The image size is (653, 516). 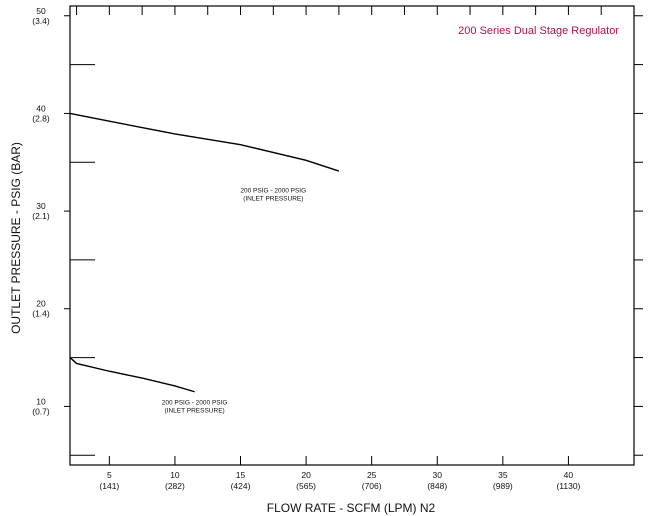 I want to click on x-tick-label: 30, so click(x=438, y=475).